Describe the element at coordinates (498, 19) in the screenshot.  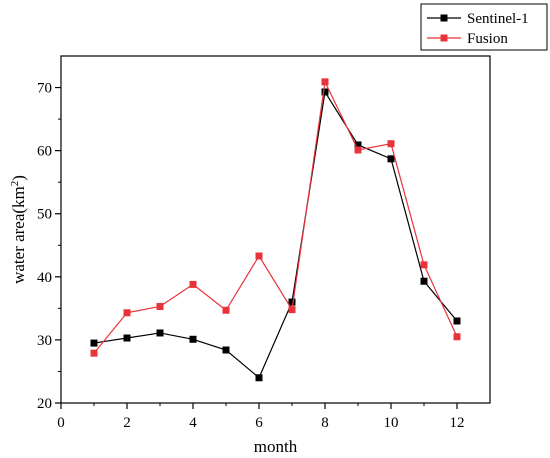
I see `legend-label: Sentinel-1` at that location.